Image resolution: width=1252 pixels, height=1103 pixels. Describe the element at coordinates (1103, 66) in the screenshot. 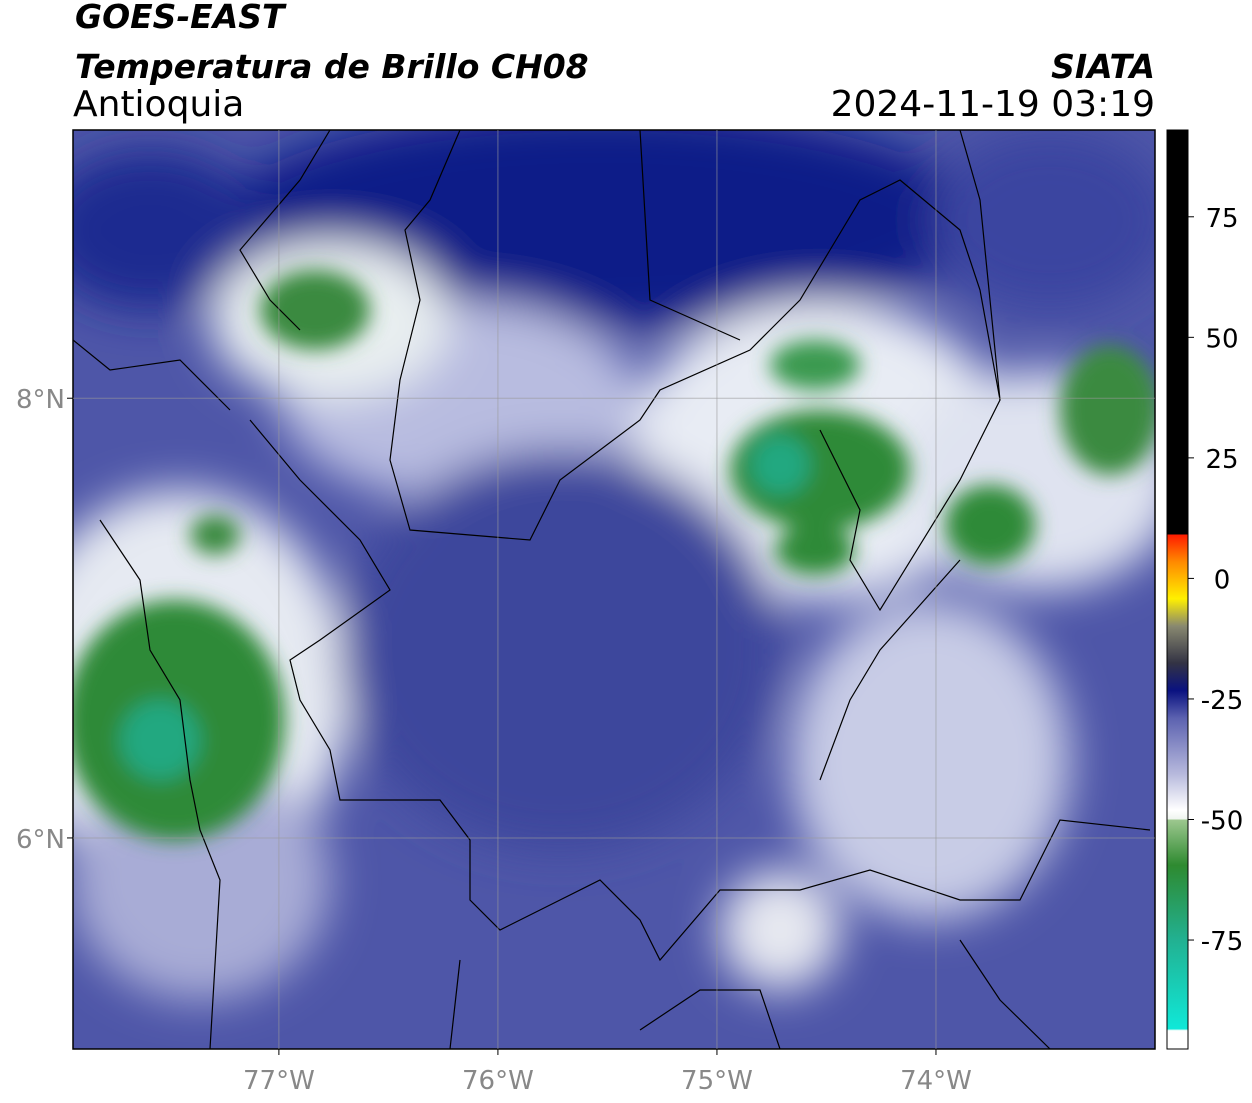

I see `source: SIATA` at that location.